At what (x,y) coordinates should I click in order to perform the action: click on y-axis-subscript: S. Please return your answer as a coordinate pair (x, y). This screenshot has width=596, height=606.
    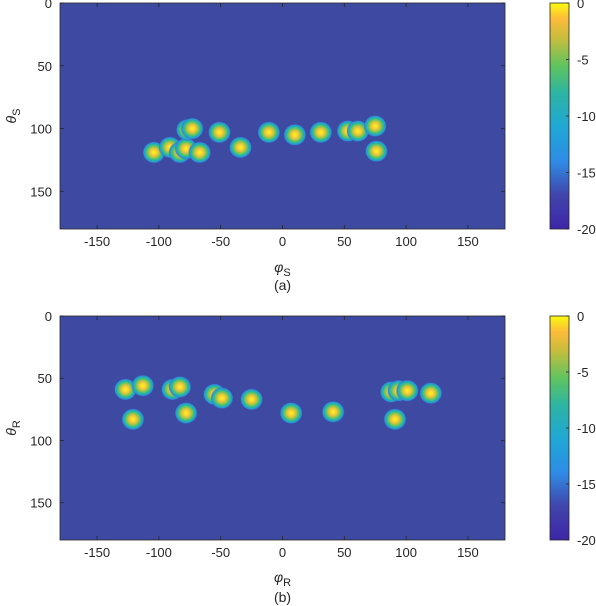
    Looking at the image, I should click on (17, 112).